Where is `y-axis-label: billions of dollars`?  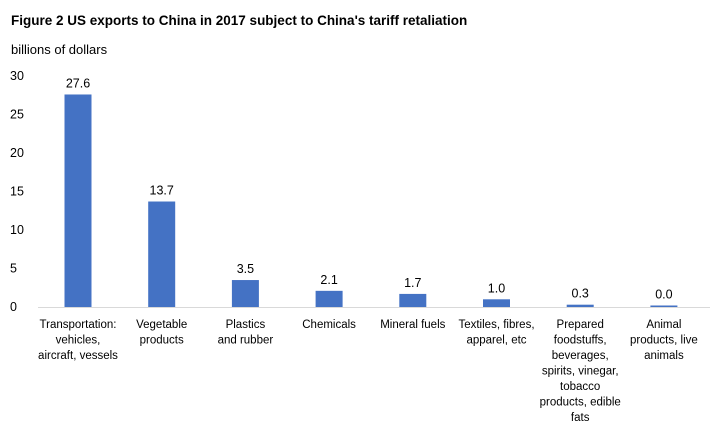
y-axis-label: billions of dollars is located at coordinates (59, 49).